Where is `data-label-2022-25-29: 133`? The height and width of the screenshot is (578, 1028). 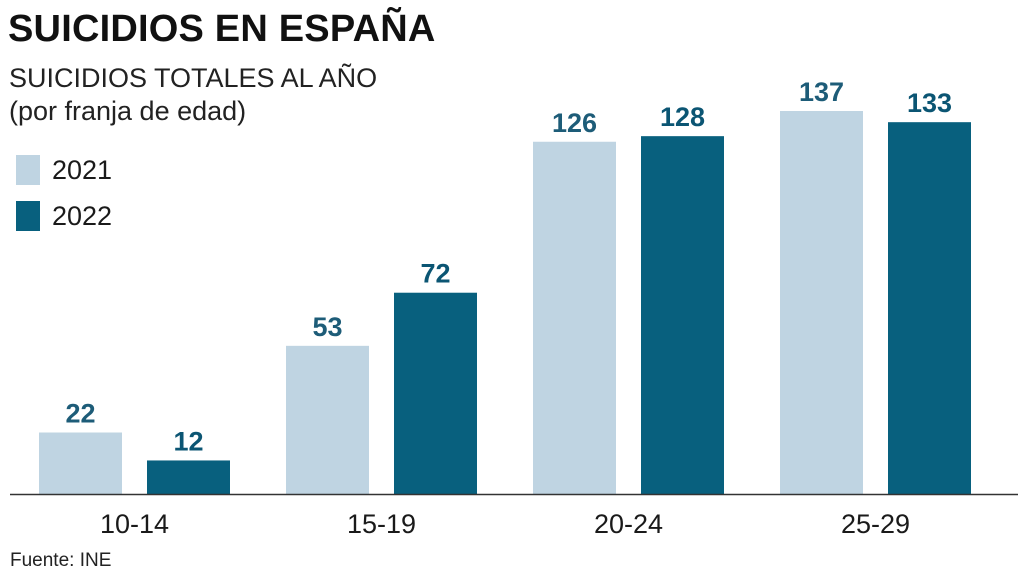
data-label-2022-25-29: 133 is located at coordinates (929, 103).